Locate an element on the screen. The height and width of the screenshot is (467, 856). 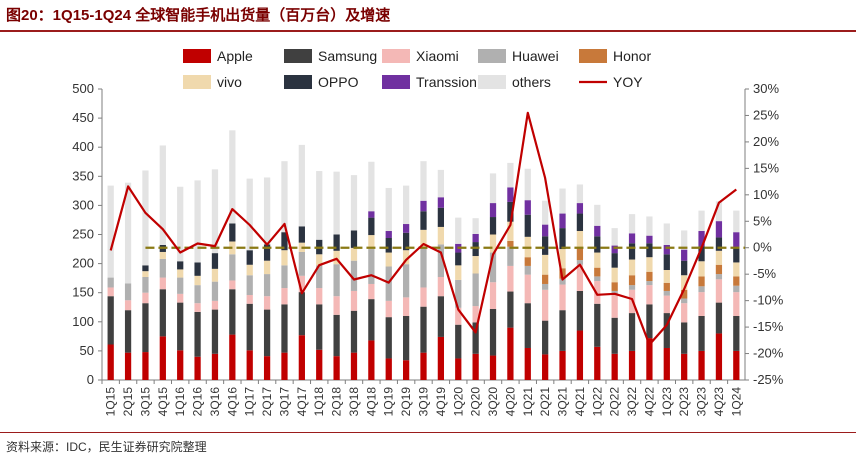
y-left-tick-label: 350 is located at coordinates (83, 175).